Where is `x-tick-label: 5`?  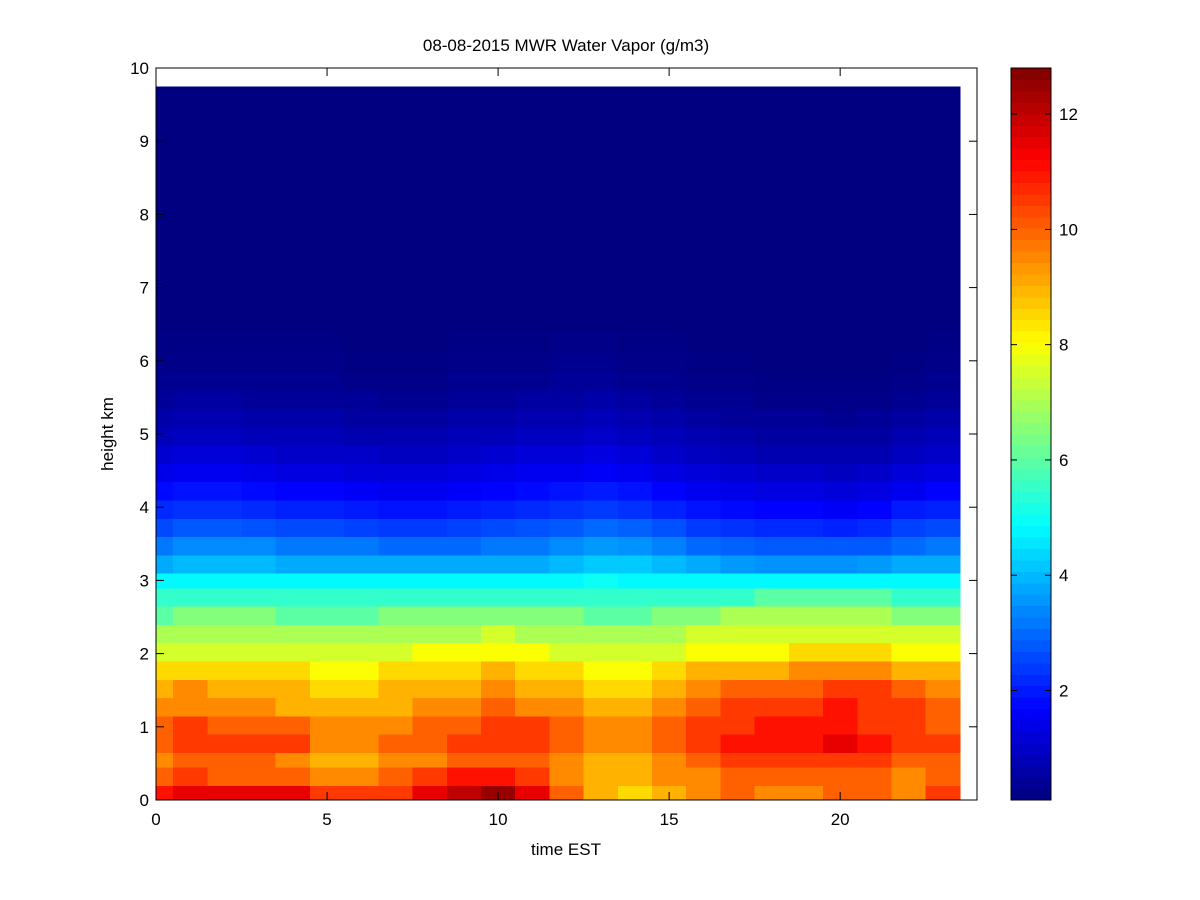
x-tick-label: 5 is located at coordinates (326, 819).